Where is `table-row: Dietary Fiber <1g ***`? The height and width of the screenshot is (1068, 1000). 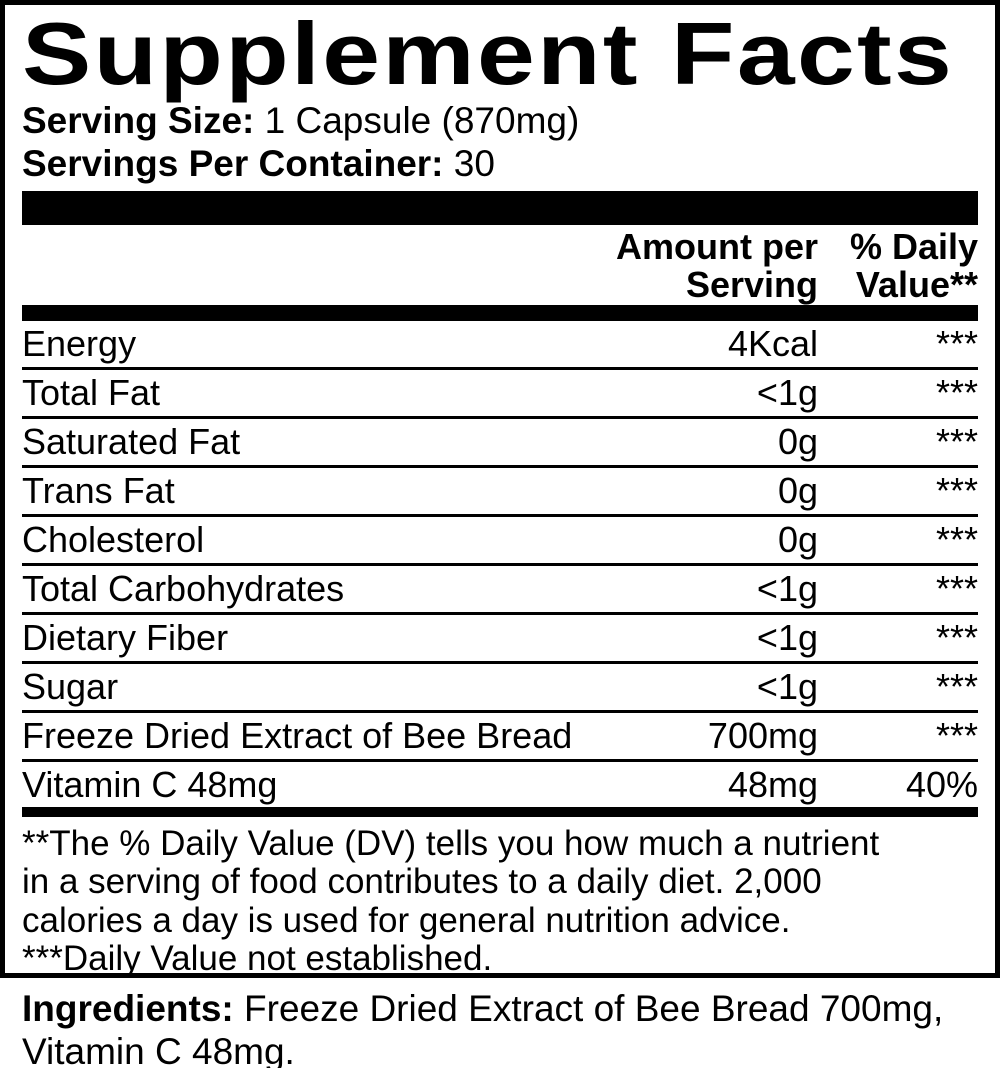 table-row: Dietary Fiber <1g *** is located at coordinates (500, 640).